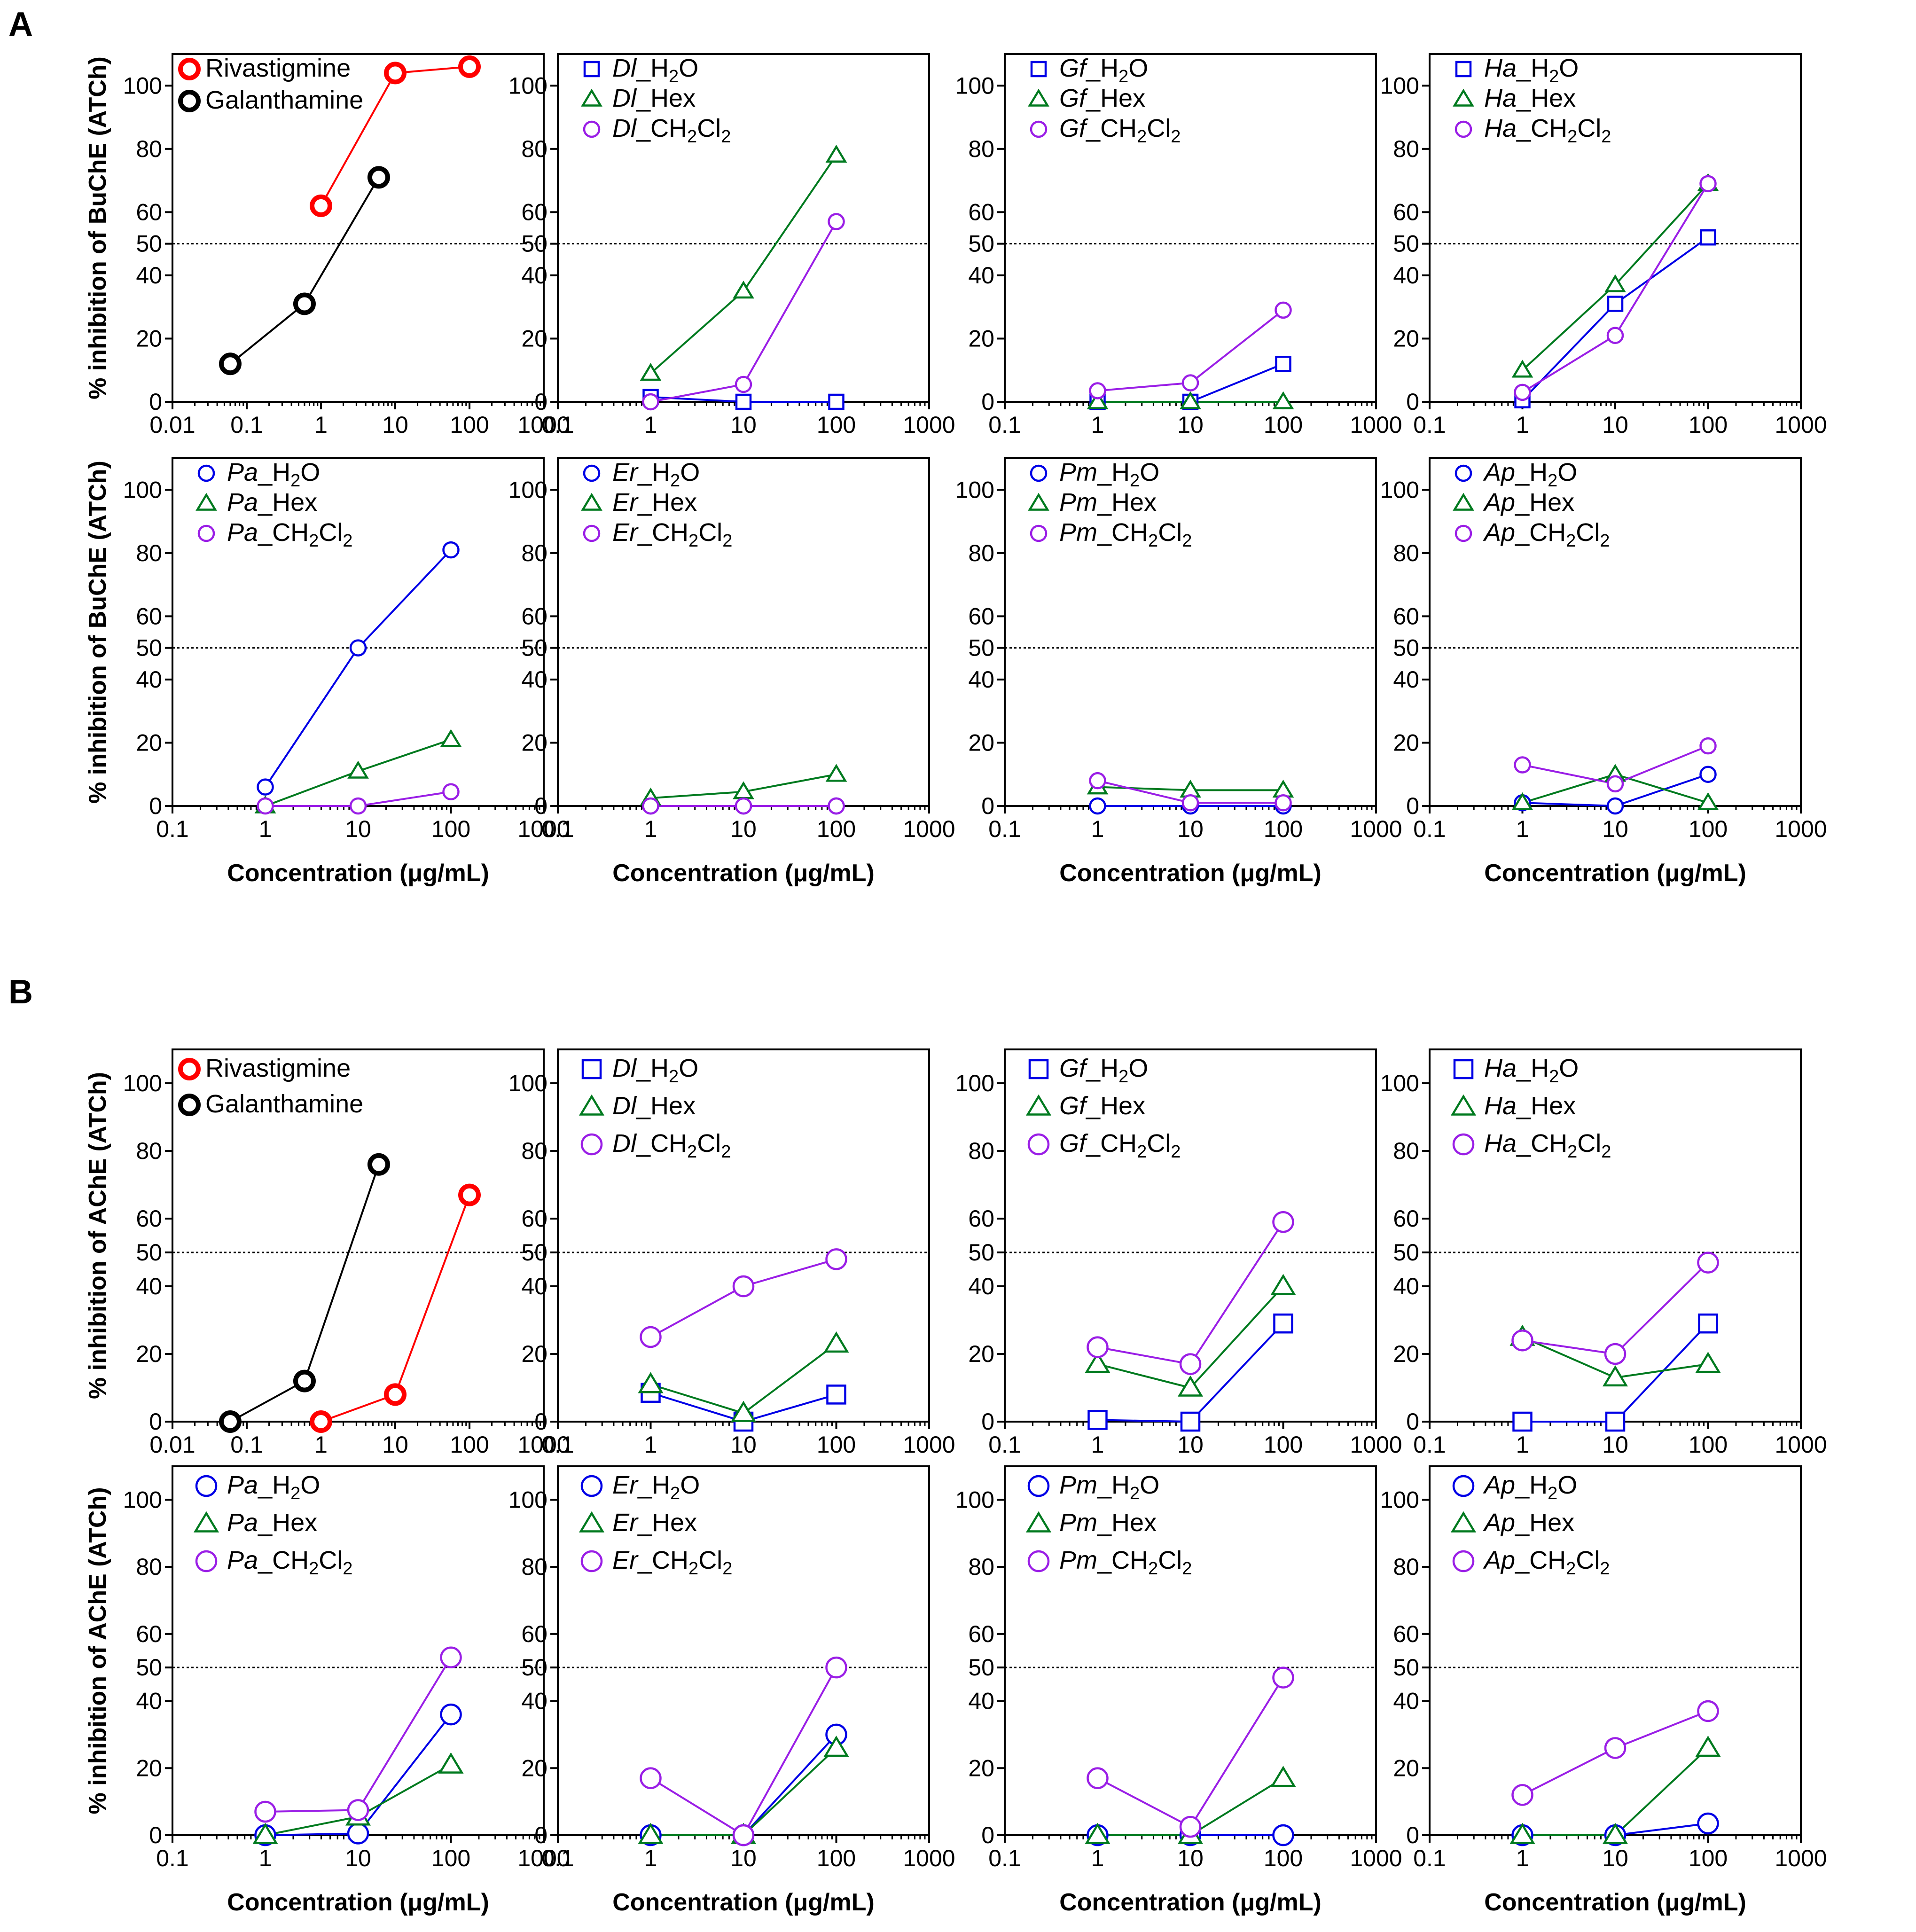 The width and height of the screenshot is (1916, 1932). I want to click on legend-label: Gf_CH2Cl2, so click(1120, 130).